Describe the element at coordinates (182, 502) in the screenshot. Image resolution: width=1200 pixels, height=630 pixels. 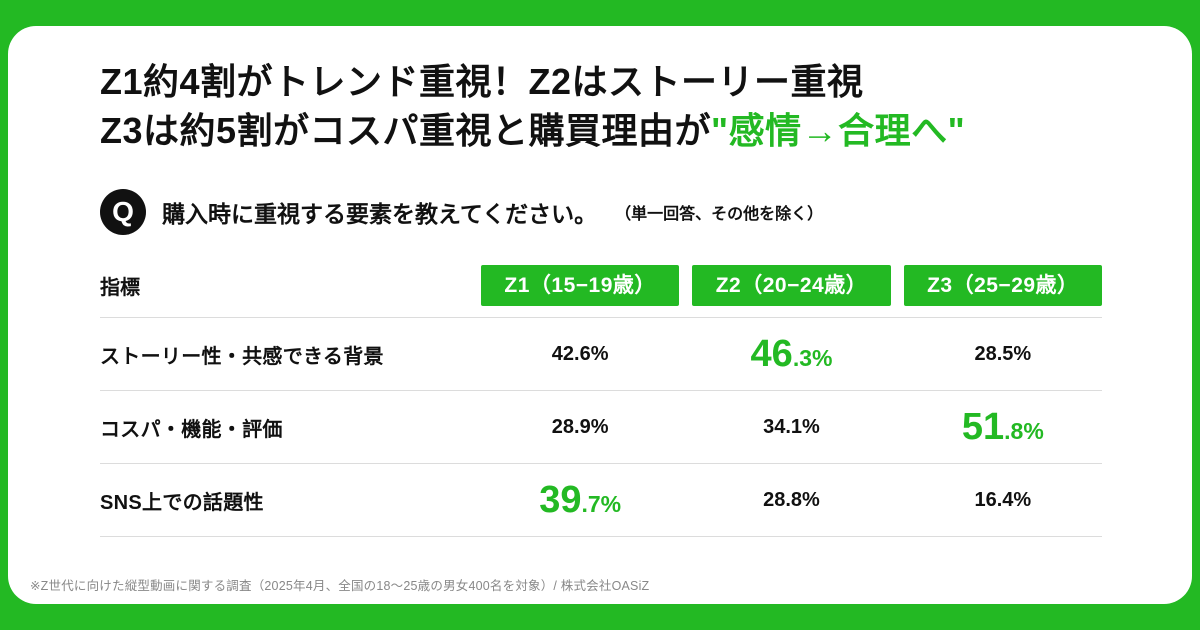
I see `row-label: SNS上での話題性` at that location.